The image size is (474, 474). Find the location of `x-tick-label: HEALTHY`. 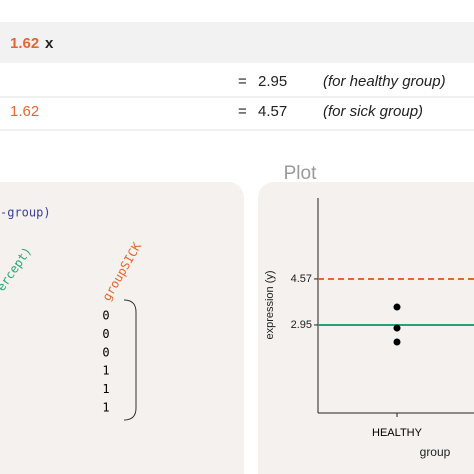

x-tick-label: HEALTHY is located at coordinates (397, 433).